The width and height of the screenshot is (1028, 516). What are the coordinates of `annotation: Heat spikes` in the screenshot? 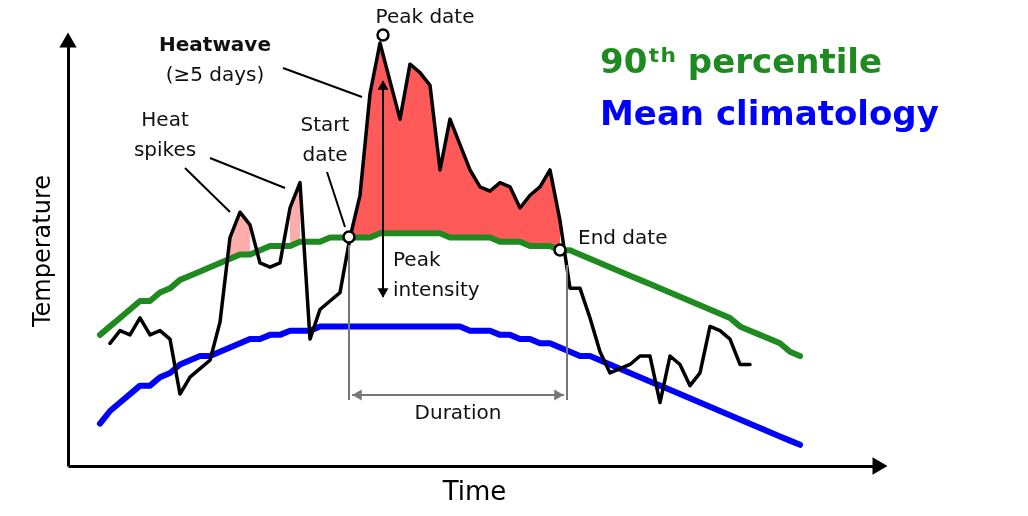 It's located at (165, 134).